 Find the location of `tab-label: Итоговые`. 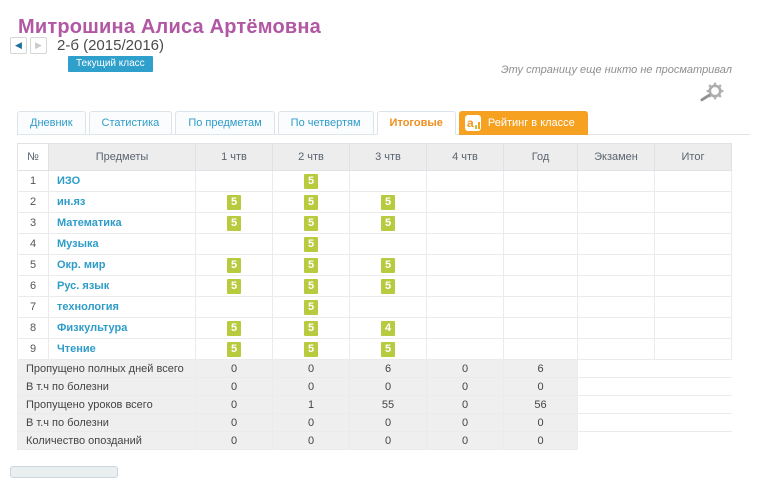

tab-label: Итоговые is located at coordinates (416, 123).